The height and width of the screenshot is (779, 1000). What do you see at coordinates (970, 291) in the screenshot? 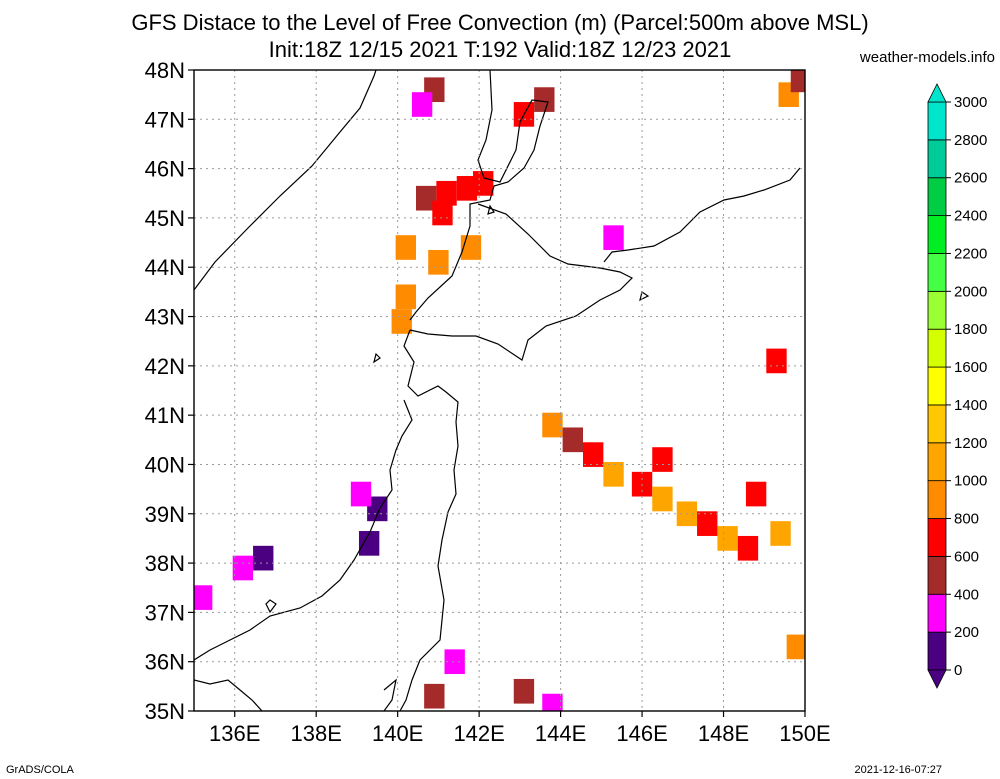
I see `colorbar-label: 2000` at bounding box center [970, 291].